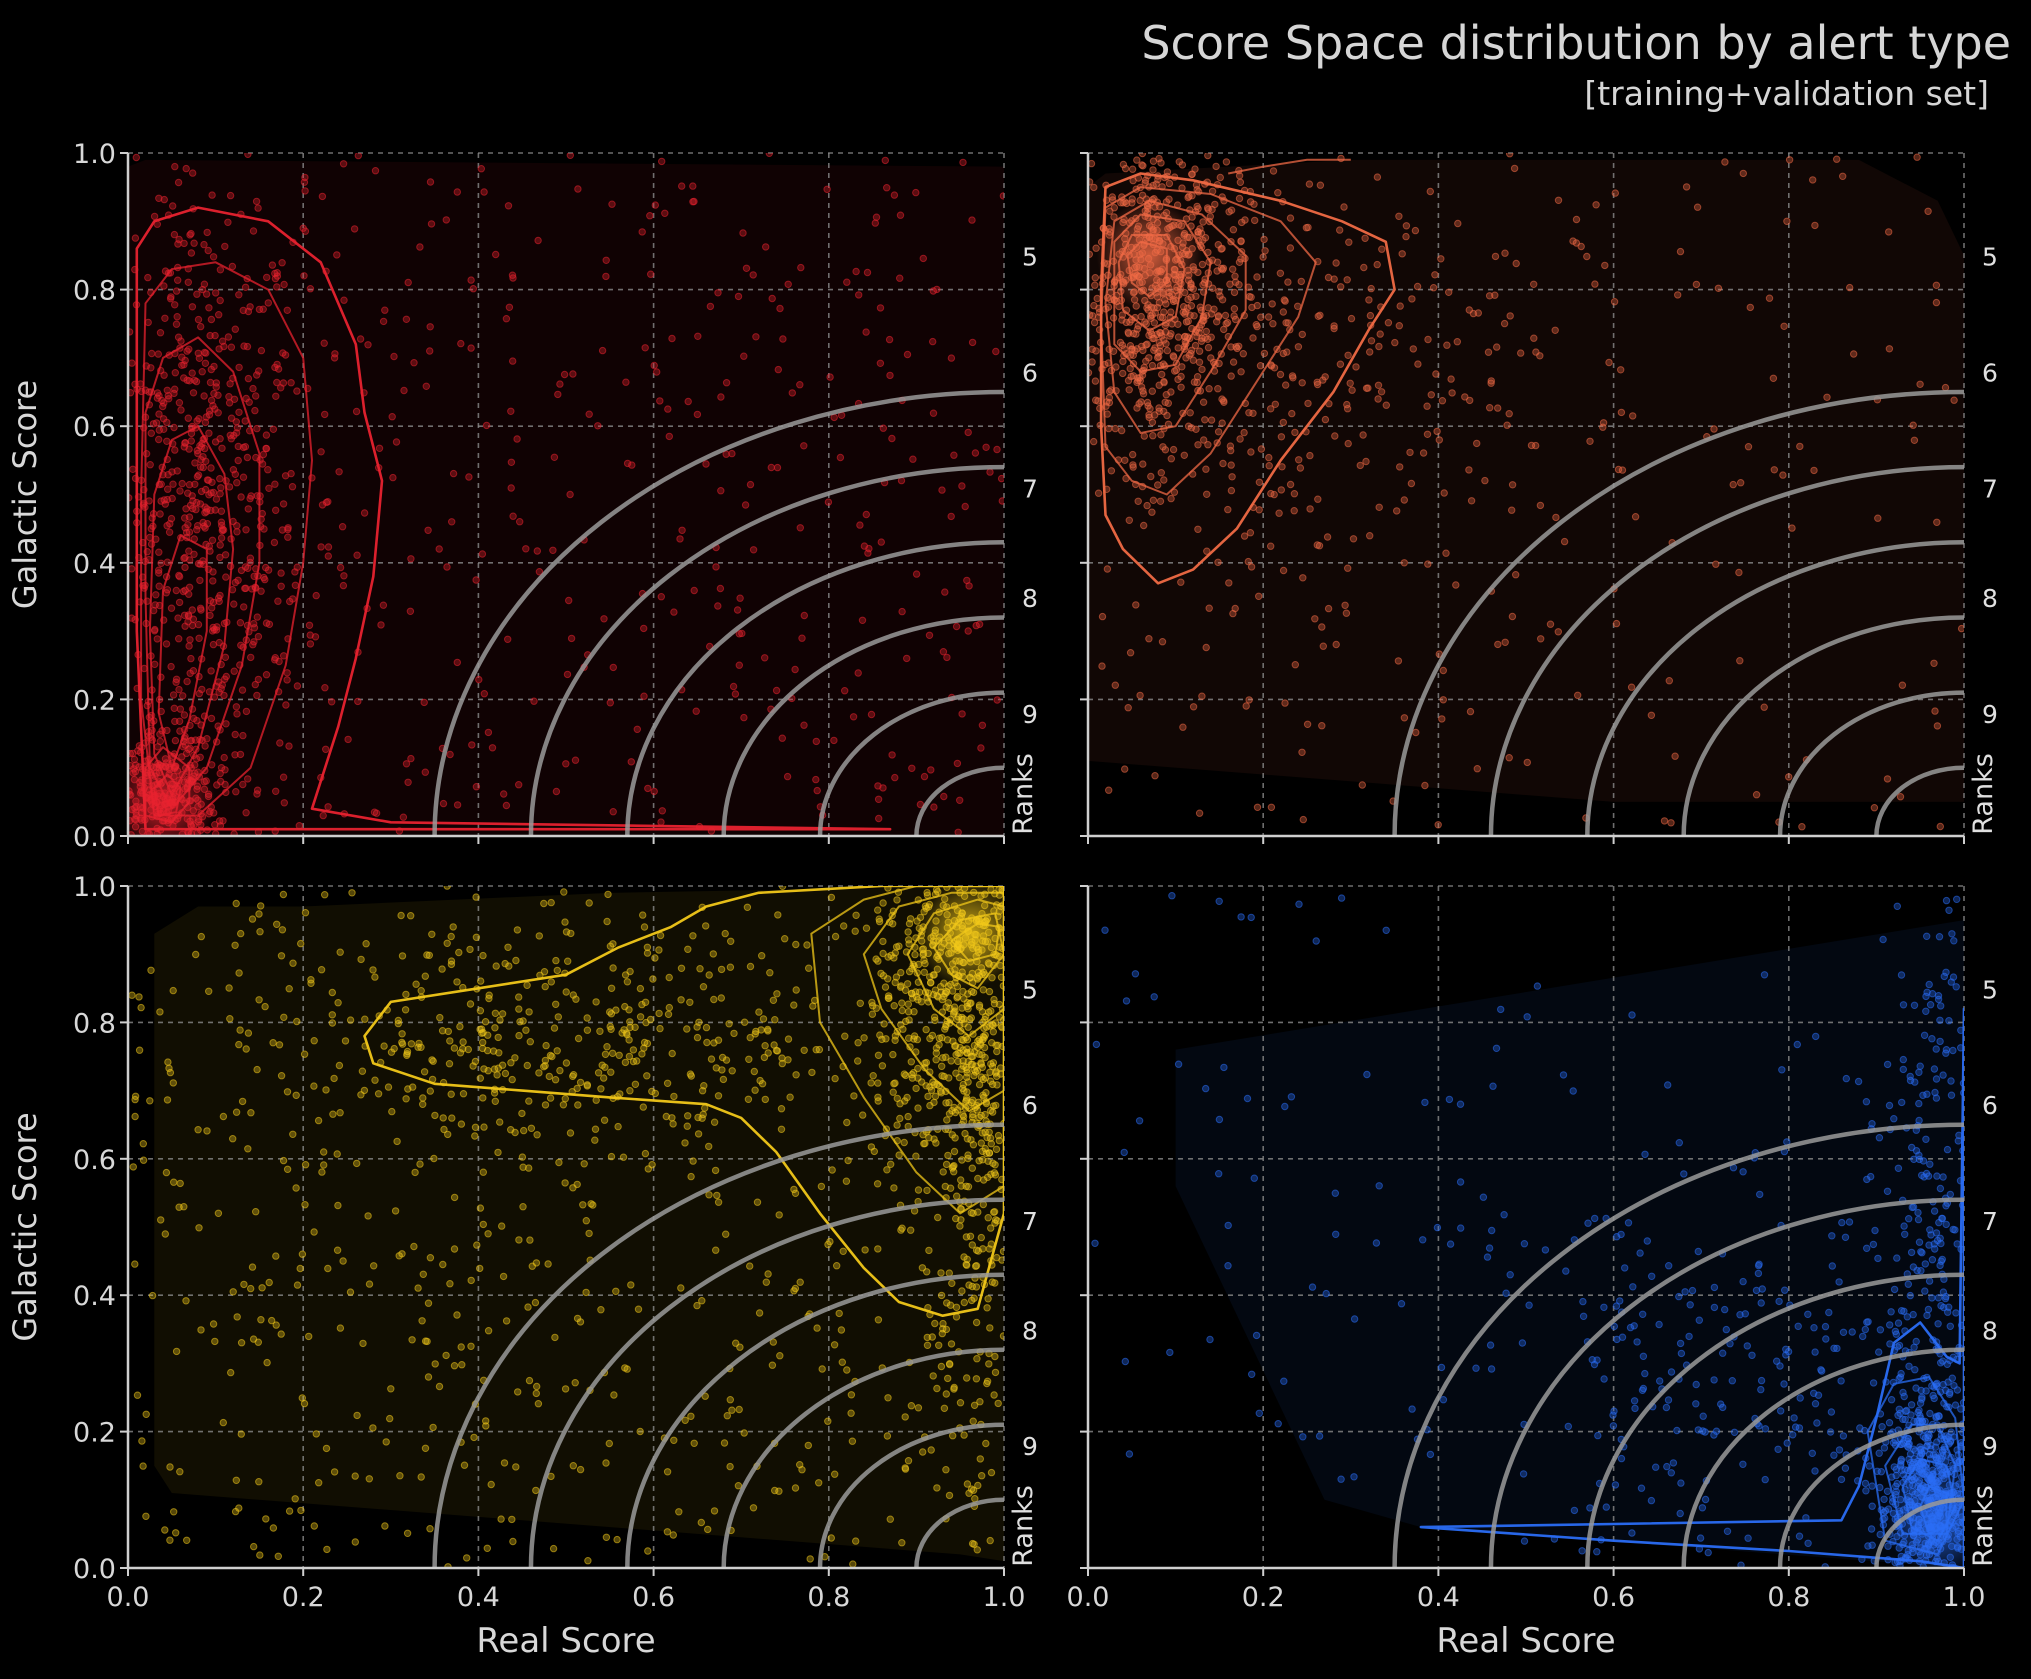  Describe the element at coordinates (1023, 794) in the screenshot. I see `ranks-axis-label: Ranks` at that location.